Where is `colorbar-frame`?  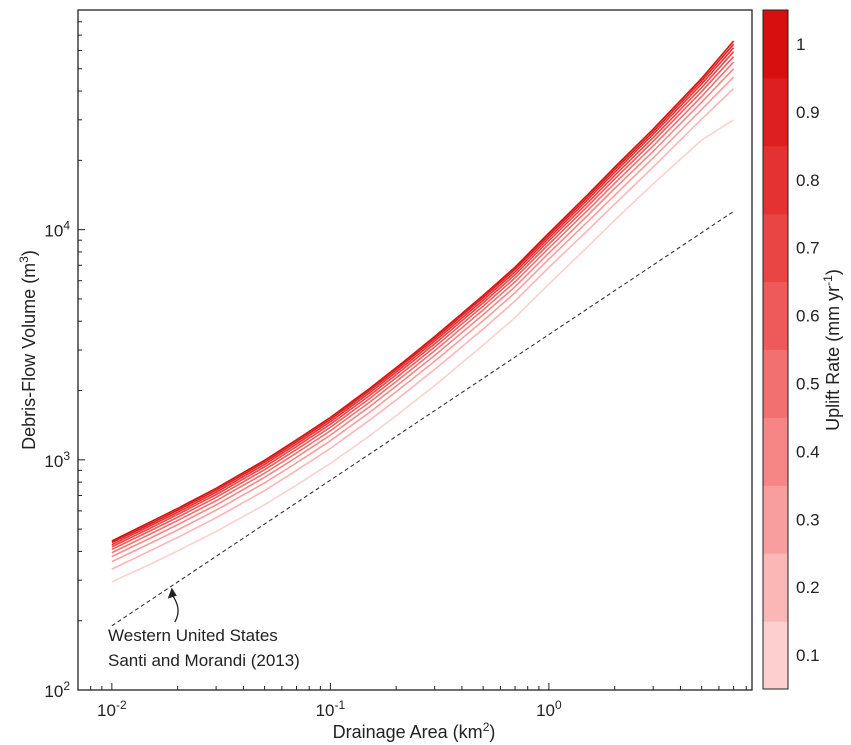 colorbar-frame is located at coordinates (775, 349).